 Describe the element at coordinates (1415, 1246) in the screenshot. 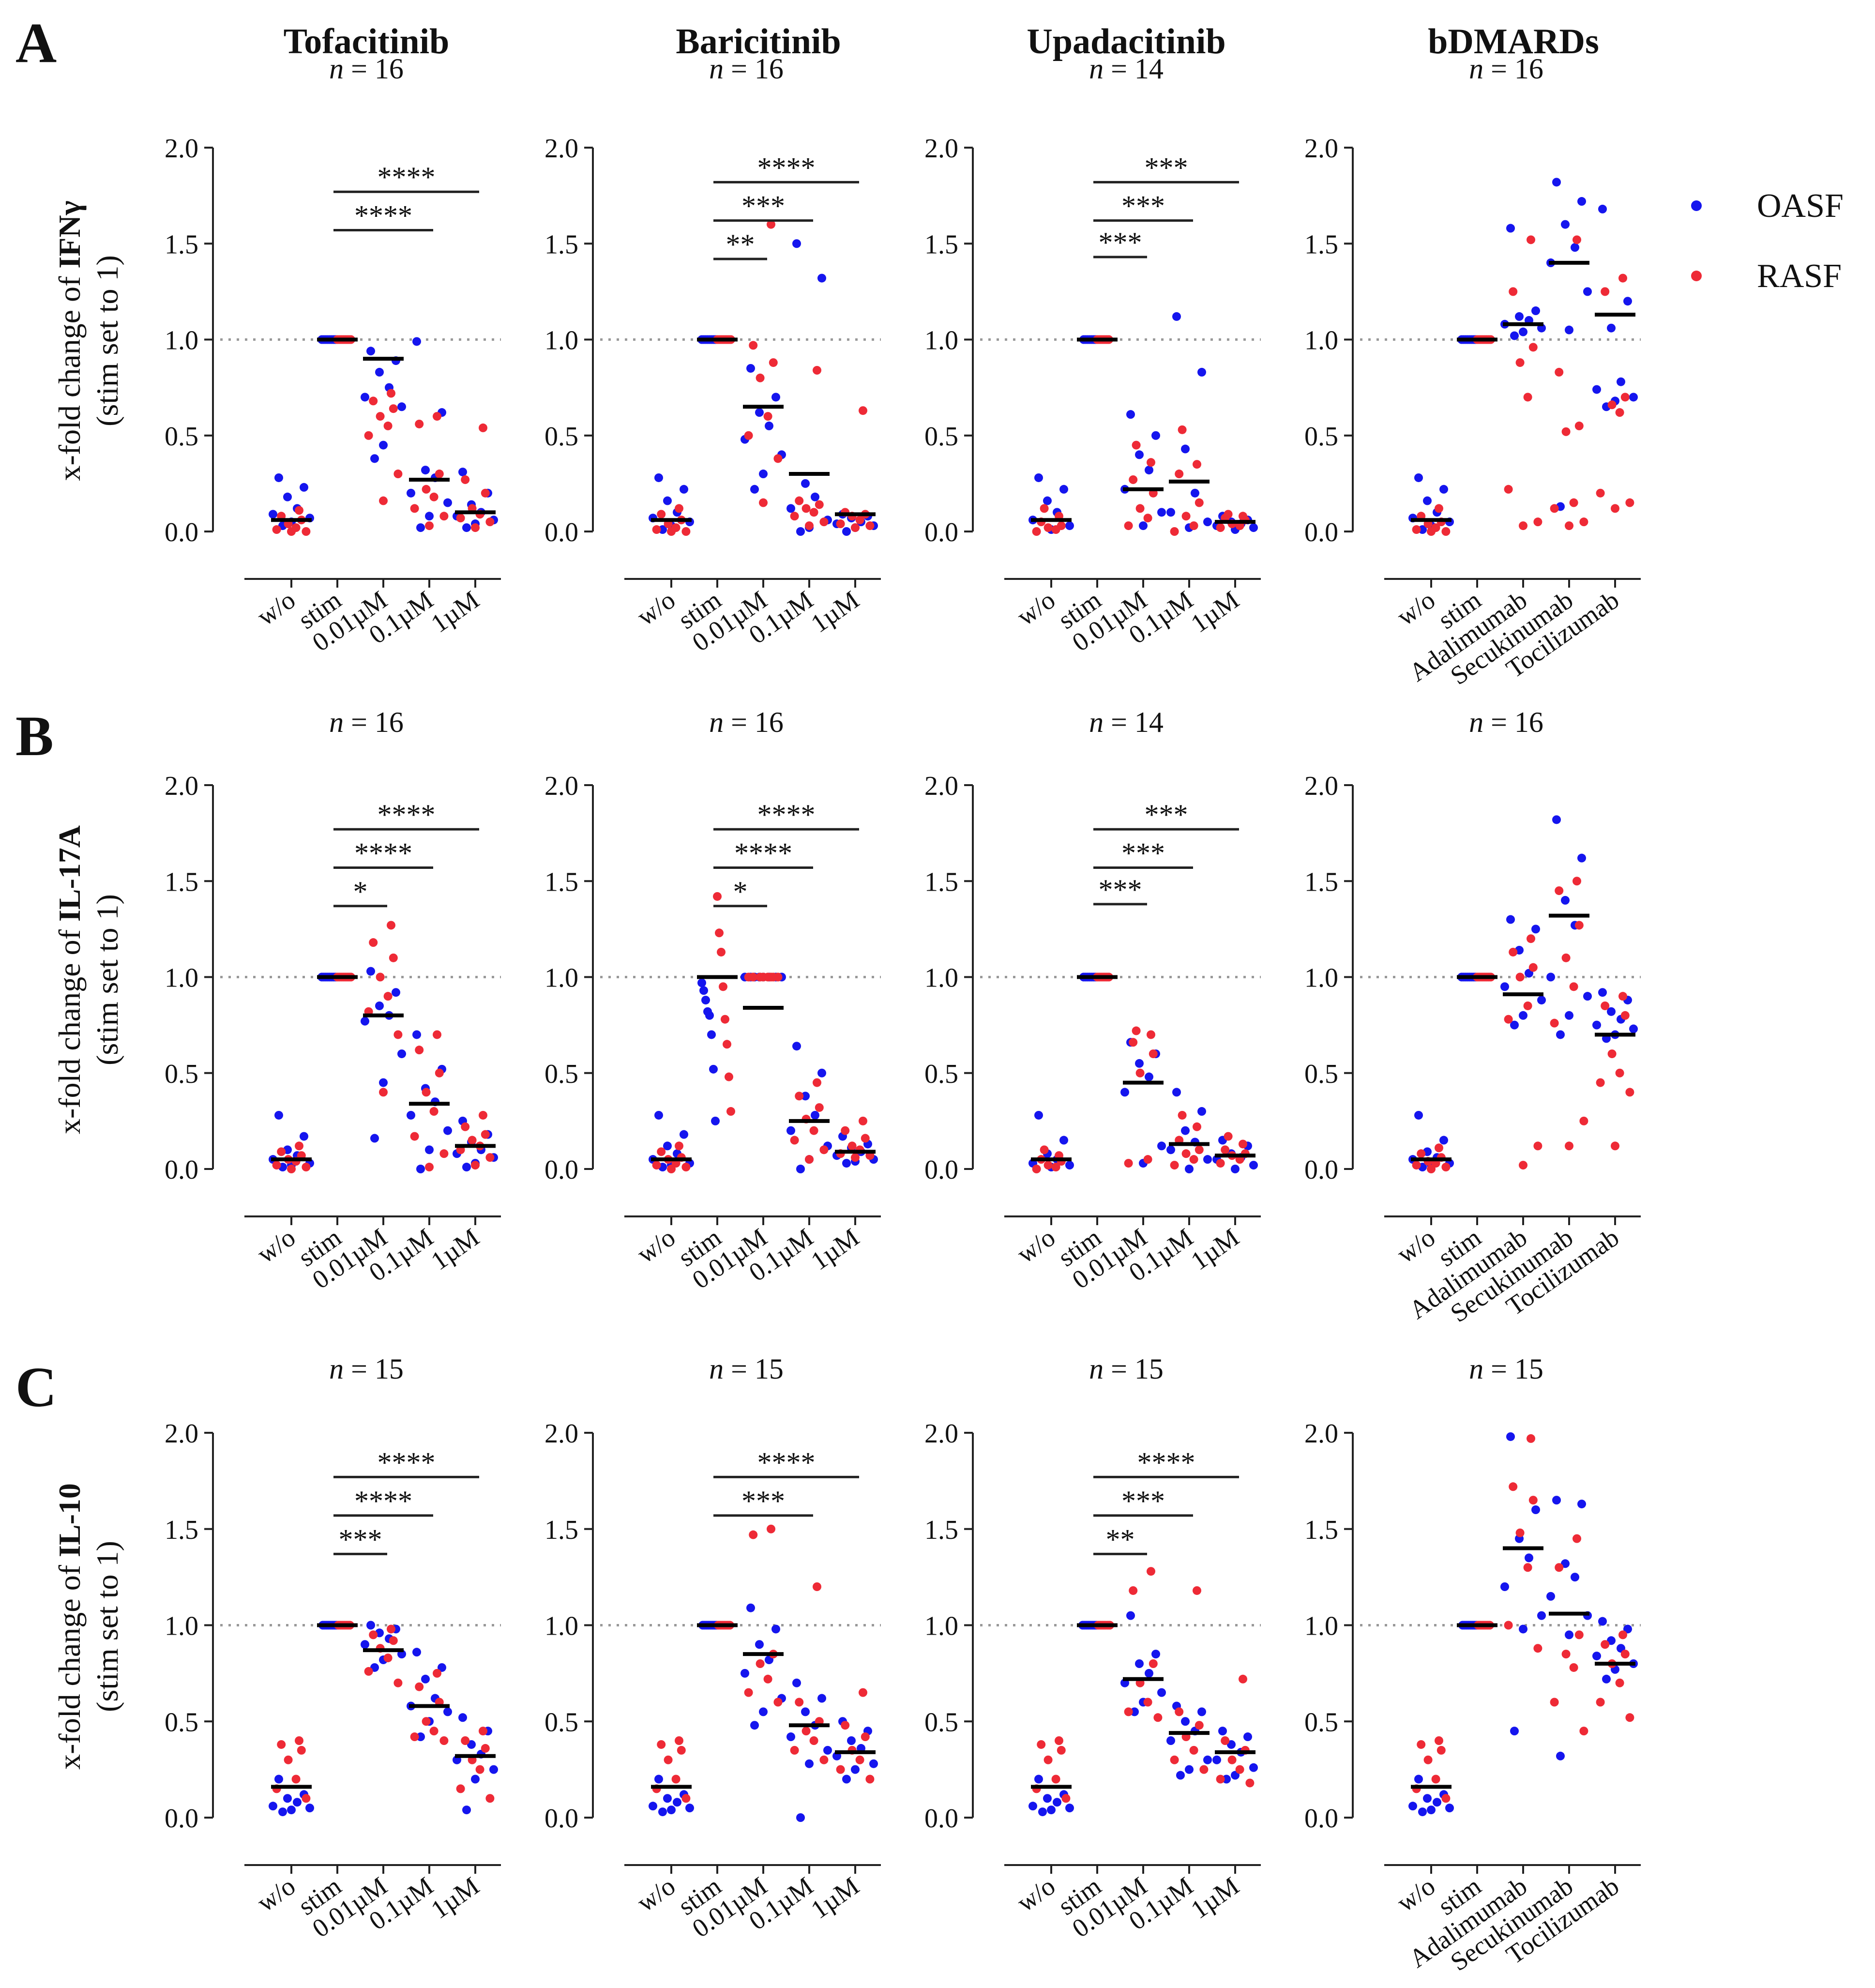

I see `x-tick-label: w/o` at that location.